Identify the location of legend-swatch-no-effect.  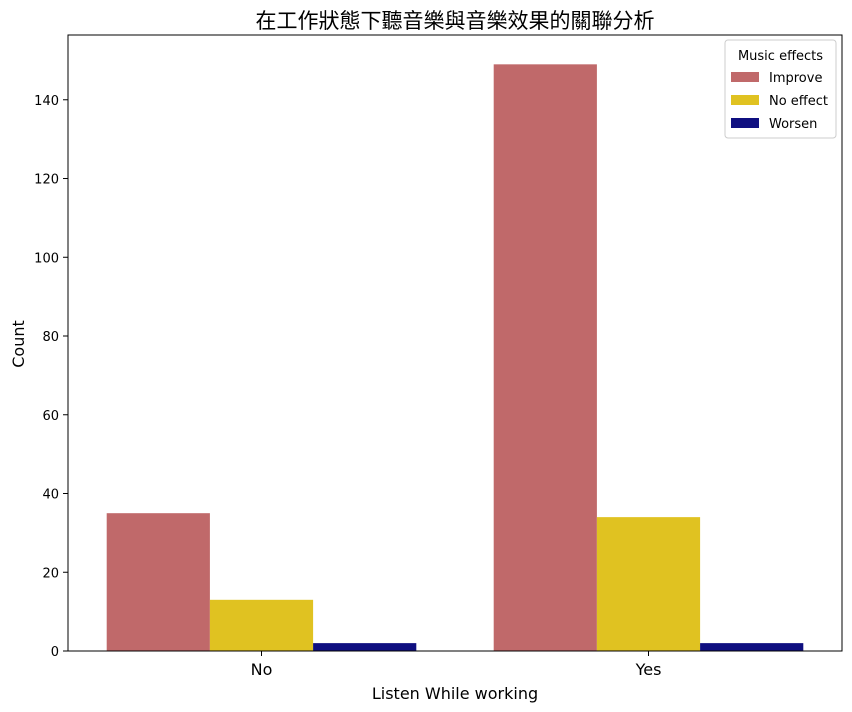
(745, 100).